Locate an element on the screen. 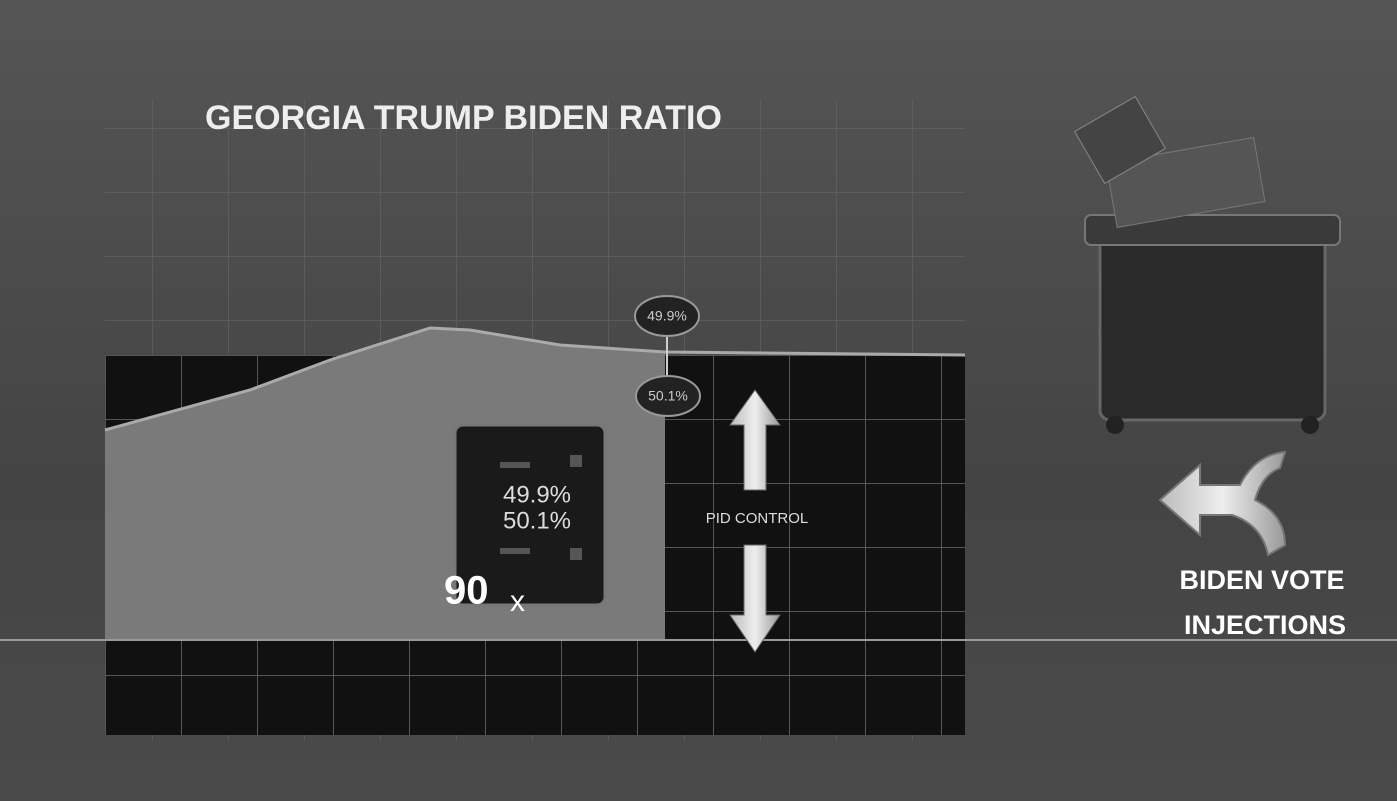 This screenshot has height=801, width=1397. title: GEORGIA TRUMP BIDEN RATIO is located at coordinates (463, 118).